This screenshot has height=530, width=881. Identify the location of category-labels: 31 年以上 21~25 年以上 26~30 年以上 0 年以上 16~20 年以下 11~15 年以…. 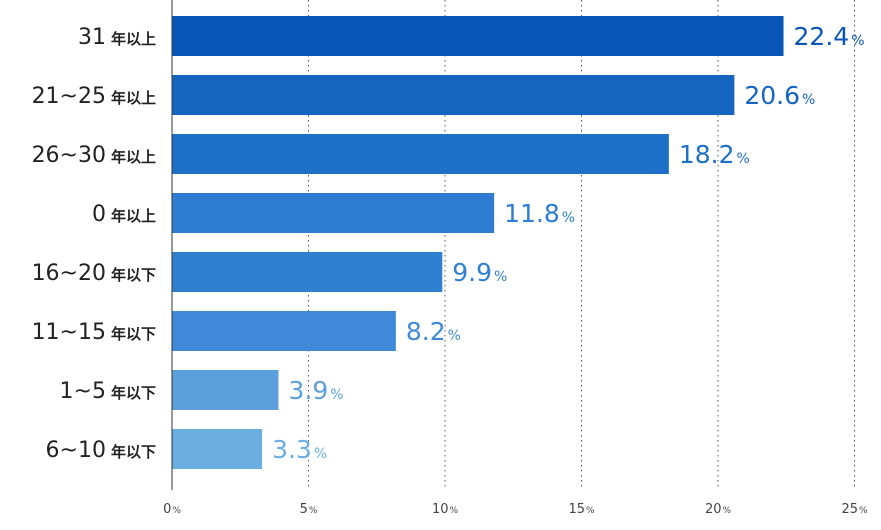
(94, 244).